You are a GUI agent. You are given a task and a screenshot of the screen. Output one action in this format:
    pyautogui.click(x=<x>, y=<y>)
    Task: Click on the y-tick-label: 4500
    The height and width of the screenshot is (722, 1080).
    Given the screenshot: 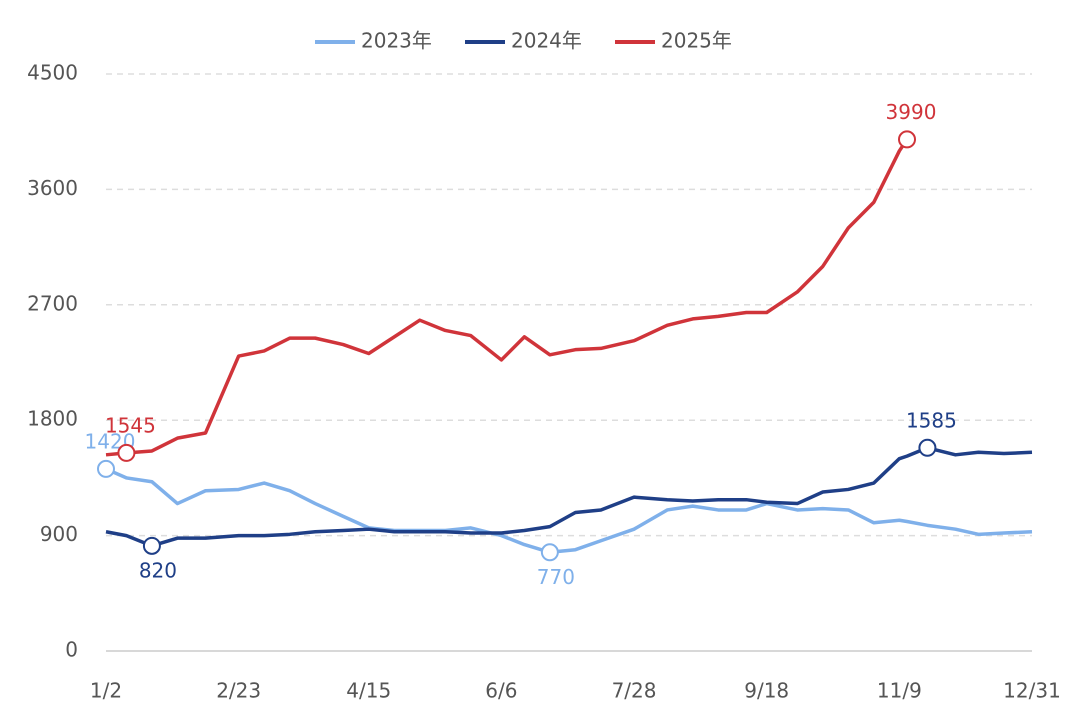 What is the action you would take?
    pyautogui.click(x=52, y=73)
    